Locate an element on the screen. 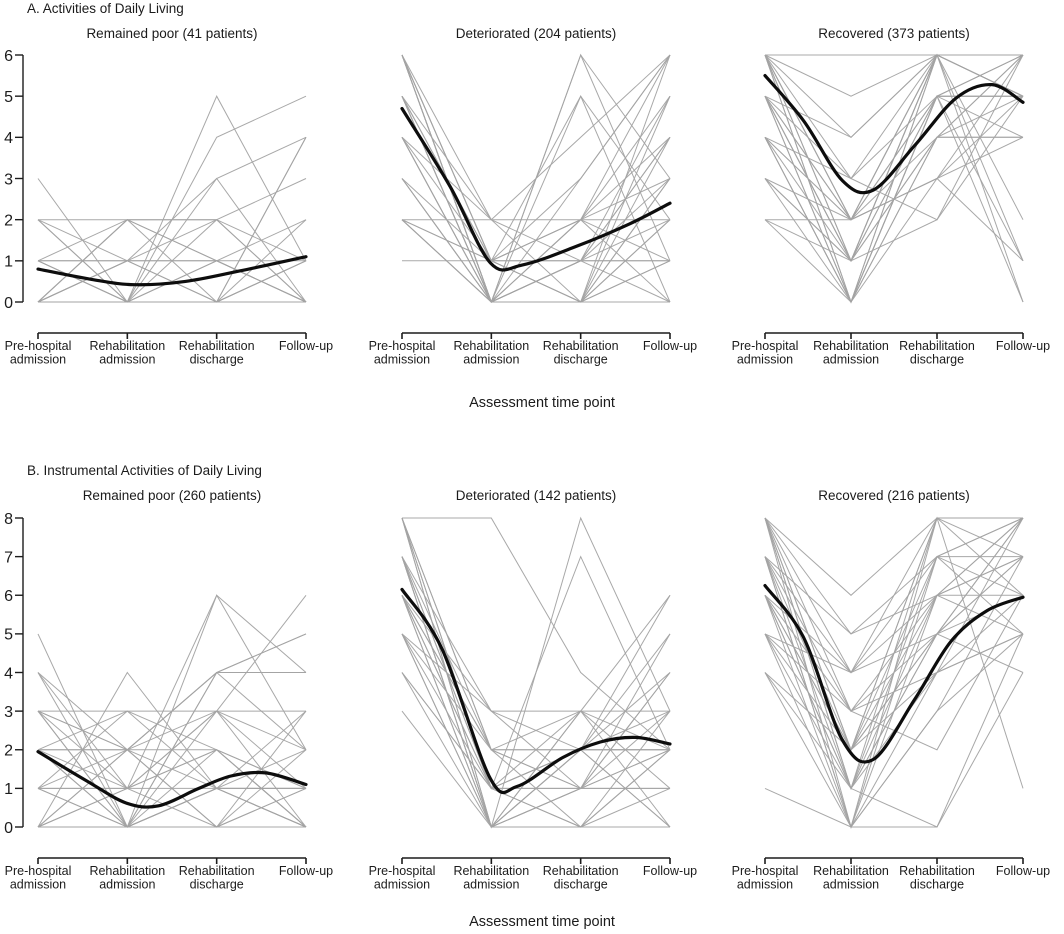 The height and width of the screenshot is (934, 1064). panel-a-label: A. Activities of Daily Living is located at coordinates (105, 8).